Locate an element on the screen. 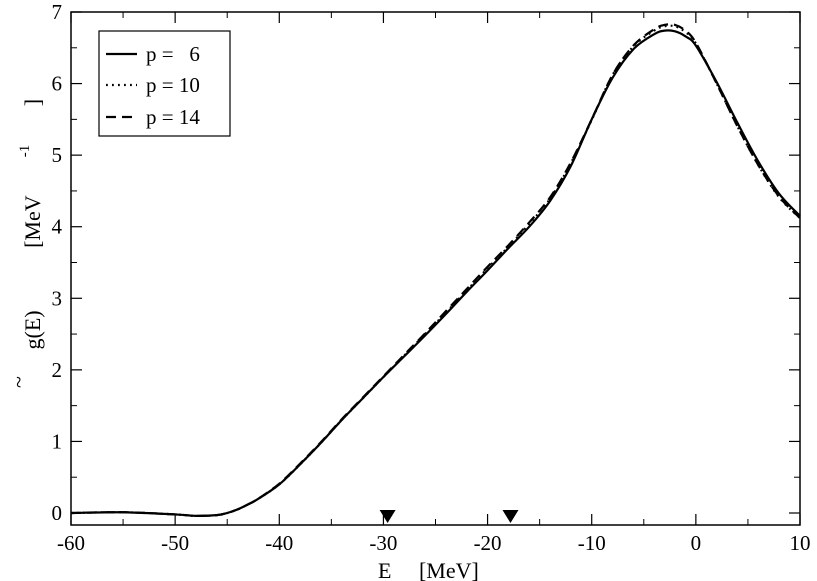 The width and height of the screenshot is (817, 581). y-axis-label-units: [MeV is located at coordinates (32, 221).